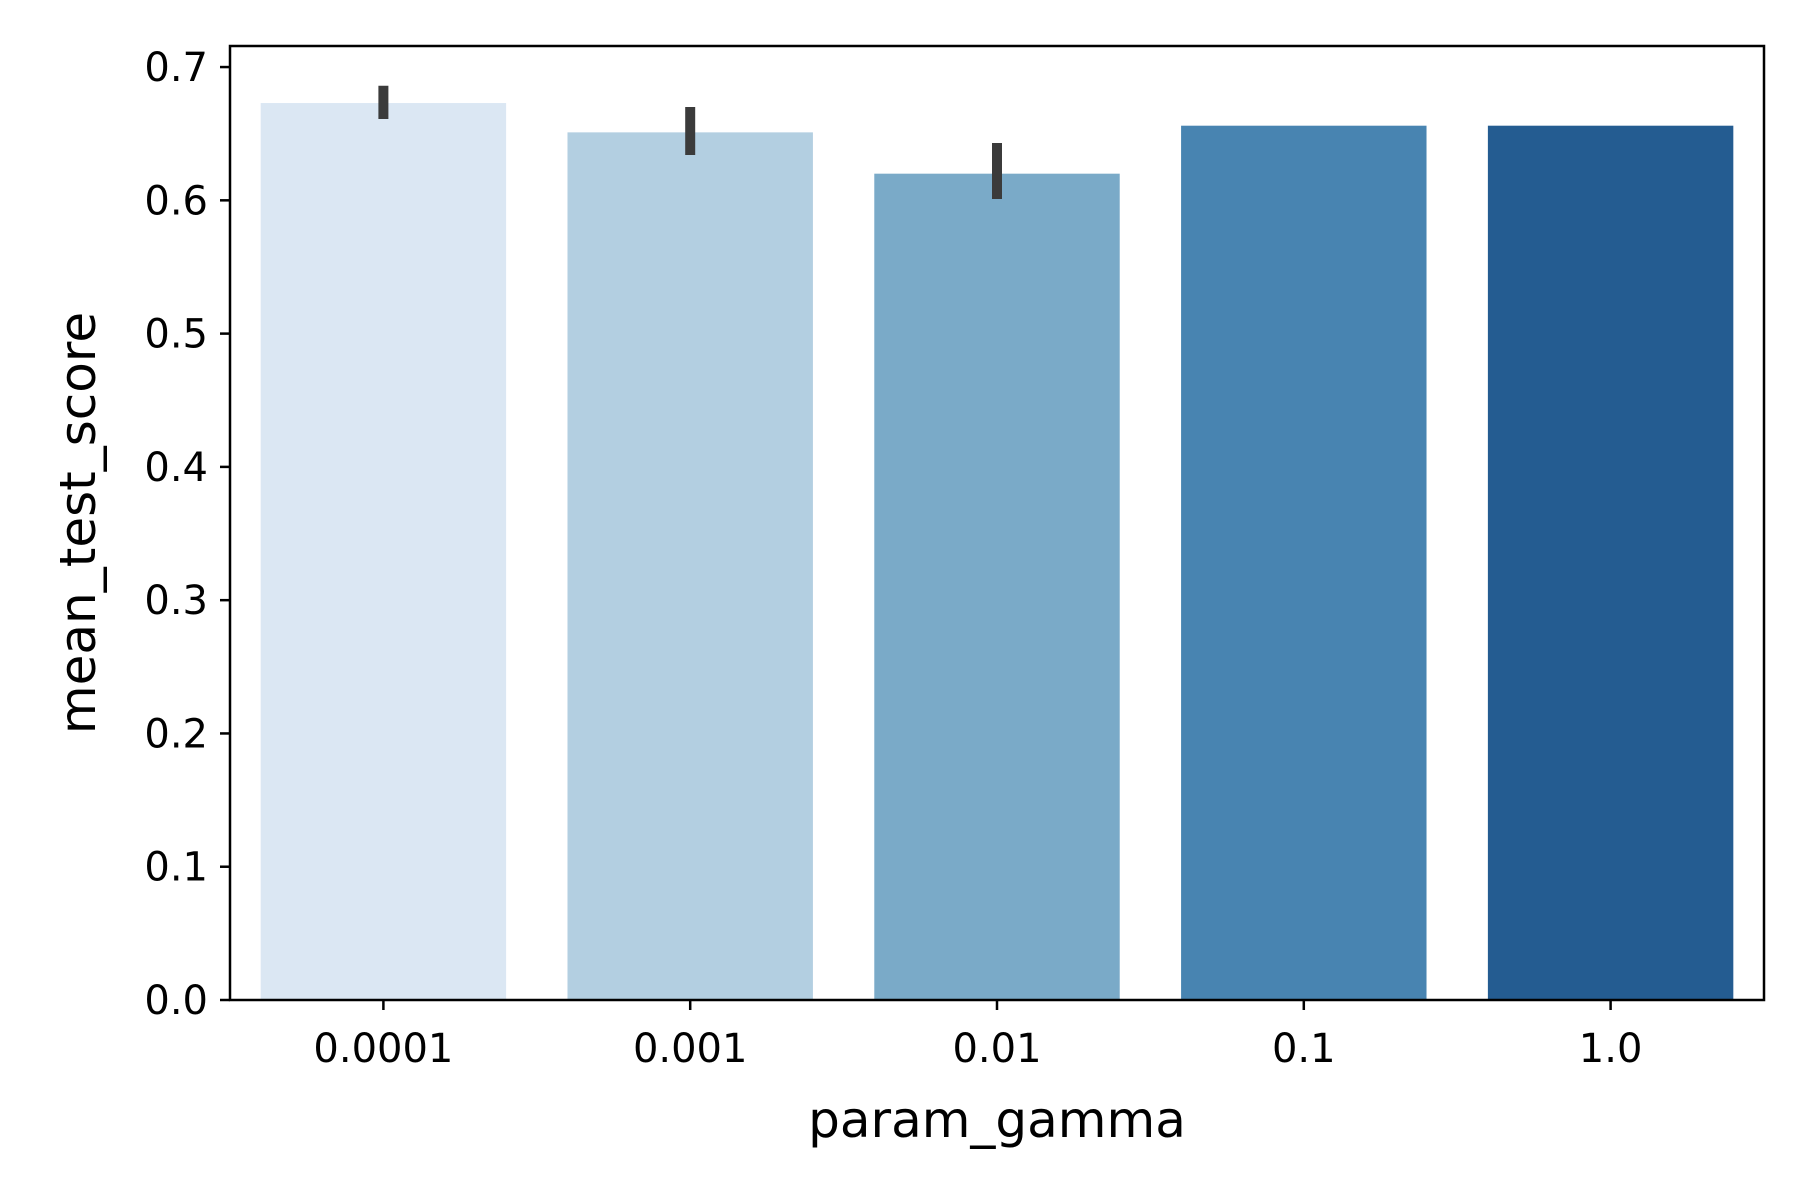 The width and height of the screenshot is (1800, 1200). I want to click on y-axis: 0.0 0.1 0.2 0.3 0.4 0.5 0.6 0.7, so click(187, 534).